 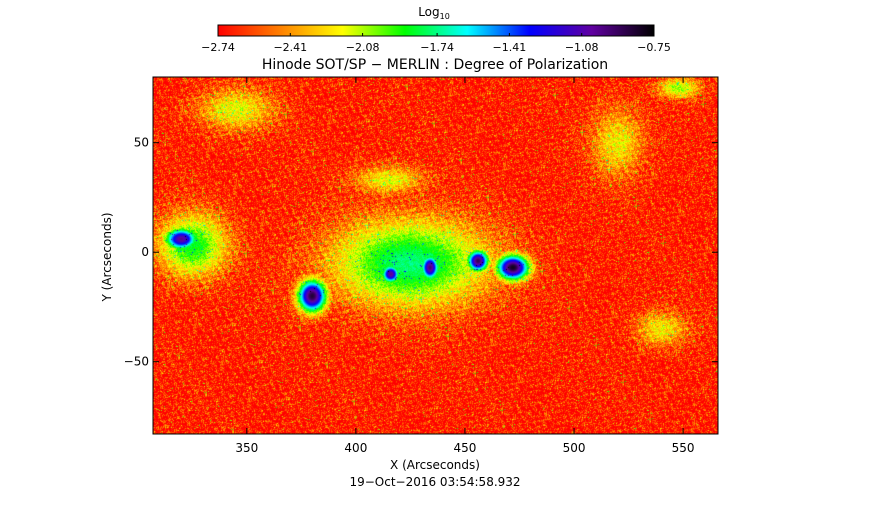 I want to click on y-tick-label: −50, so click(x=136, y=362).